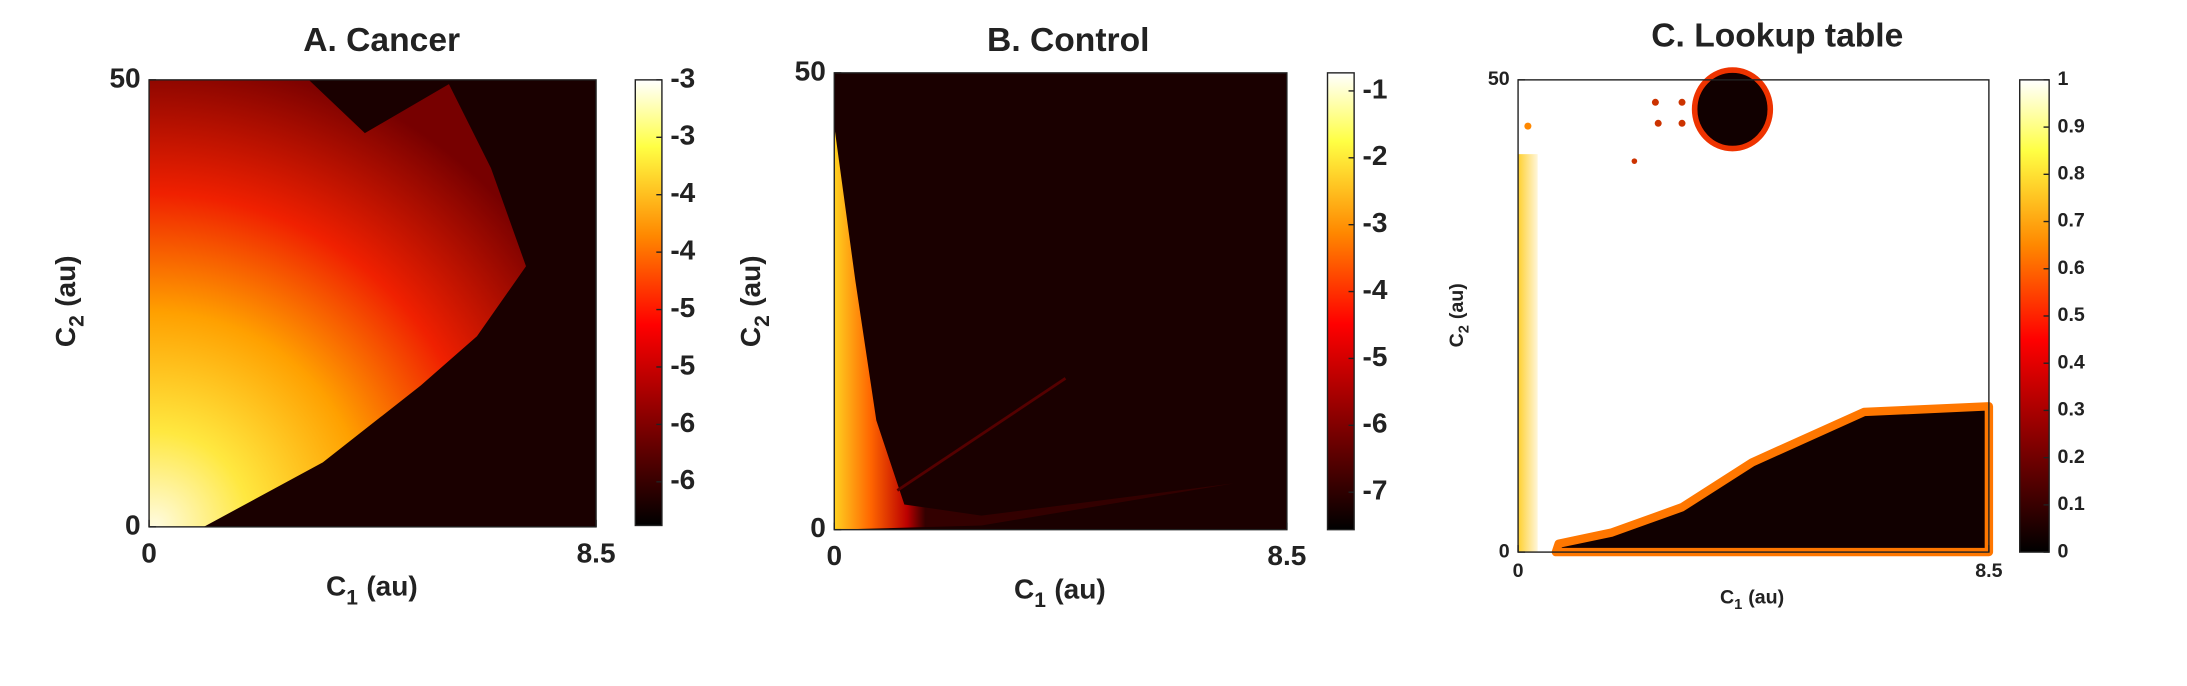 The height and width of the screenshot is (686, 2187). Describe the element at coordinates (2071, 315) in the screenshot. I see `colorbar-tick-label: 0.5` at that location.